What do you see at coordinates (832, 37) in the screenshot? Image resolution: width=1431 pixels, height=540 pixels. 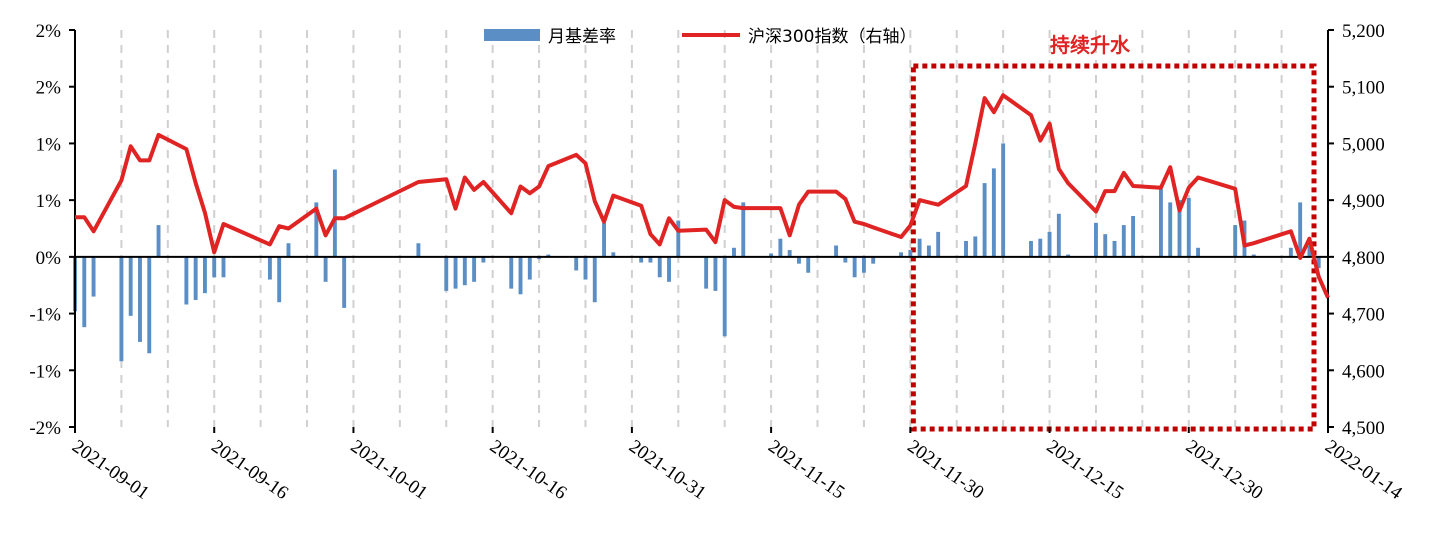 I see `legend-line-label: 沪深300指数（右轴）` at bounding box center [832, 37].